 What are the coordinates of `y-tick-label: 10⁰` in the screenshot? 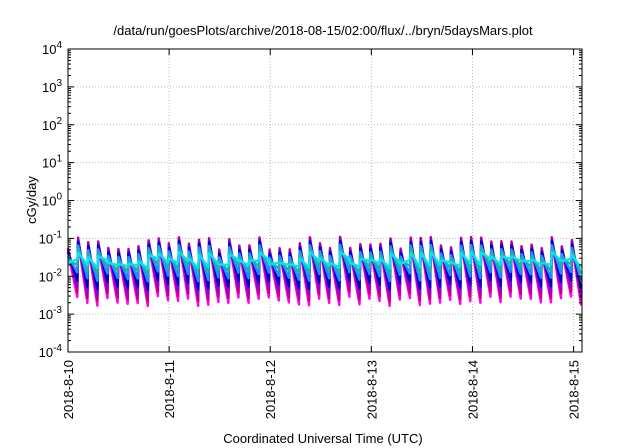 It's located at (52, 200).